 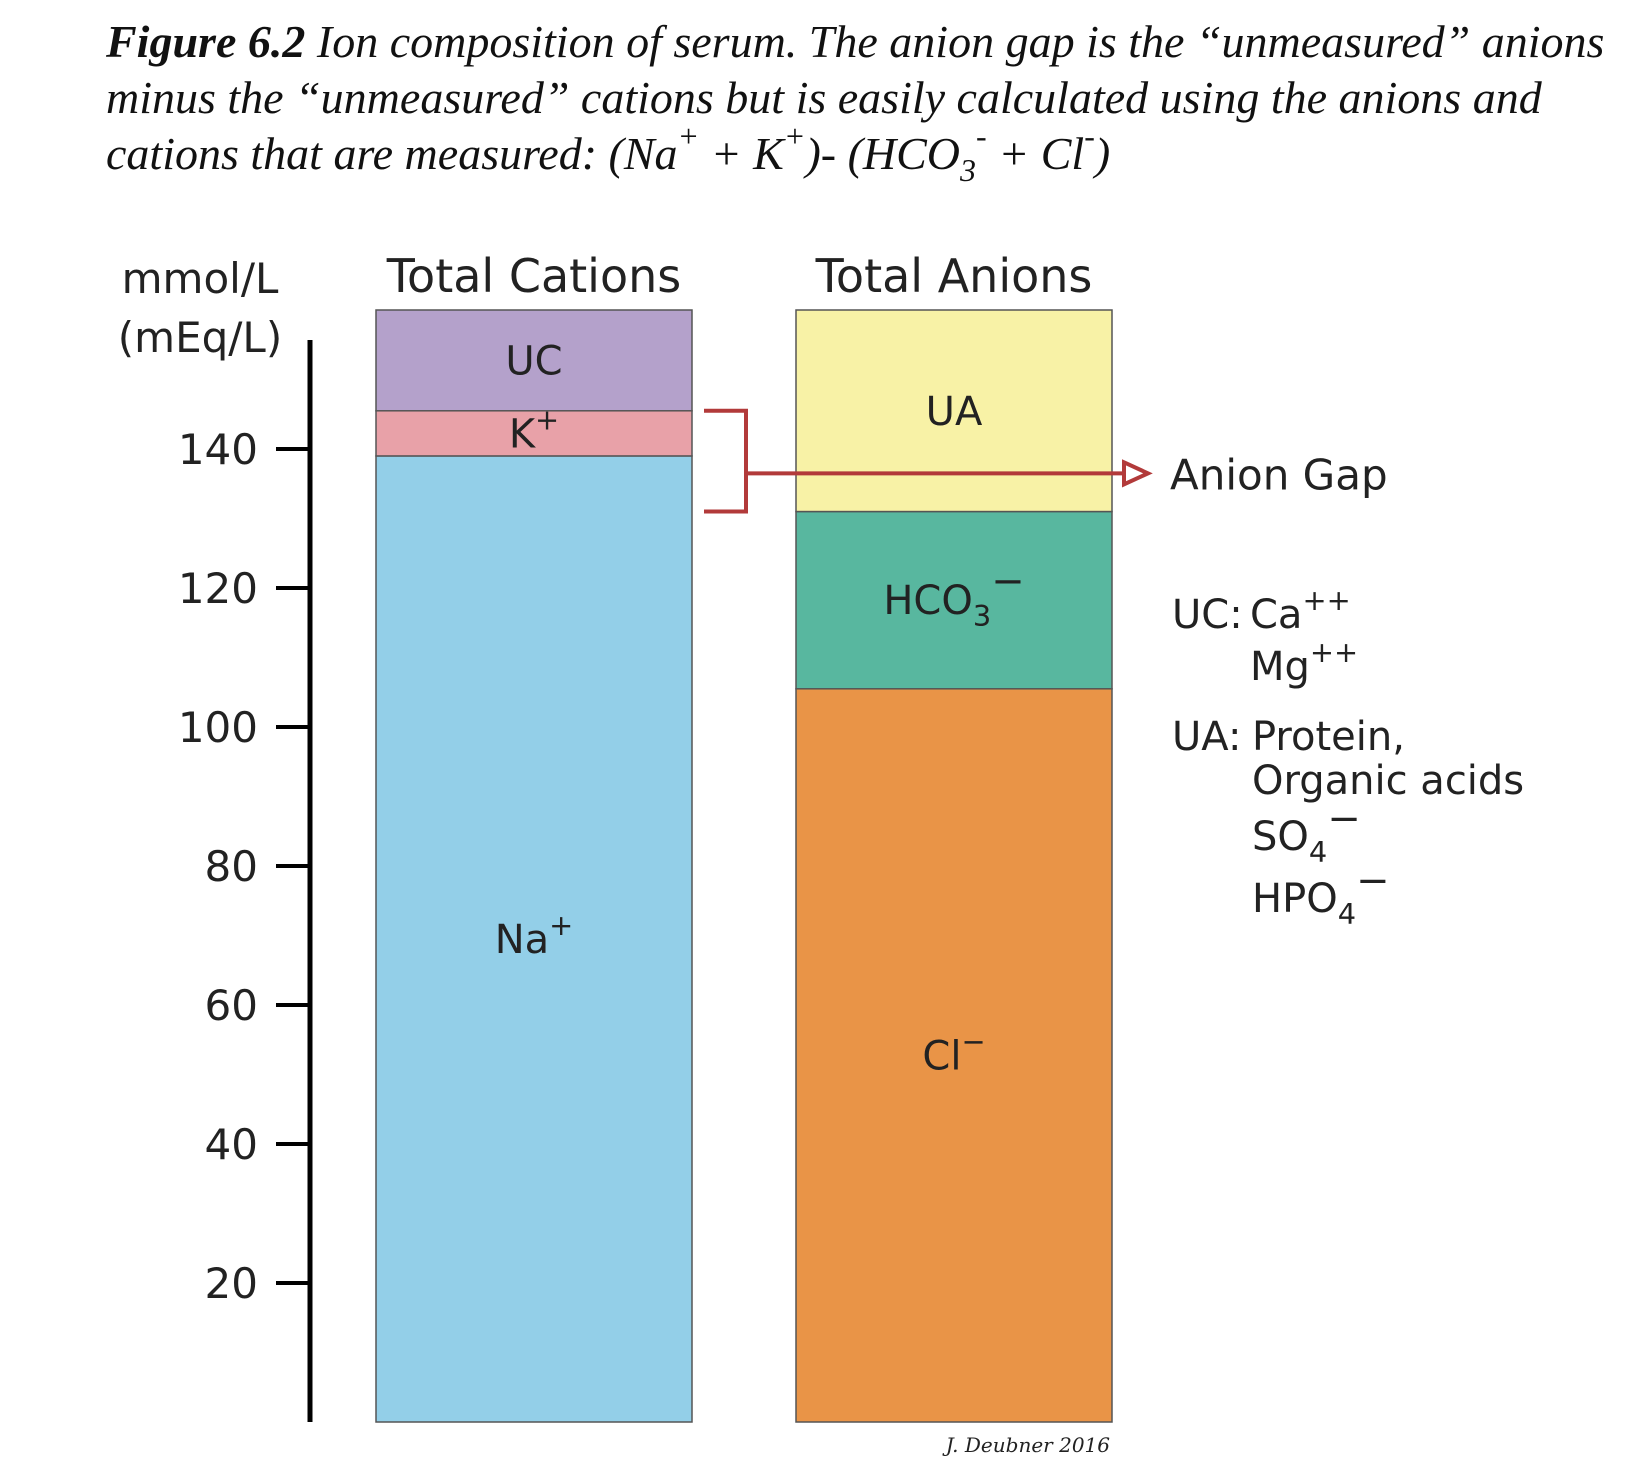 What do you see at coordinates (883, 153) in the screenshot?
I see `caption-text-3: )- (HCO` at bounding box center [883, 153].